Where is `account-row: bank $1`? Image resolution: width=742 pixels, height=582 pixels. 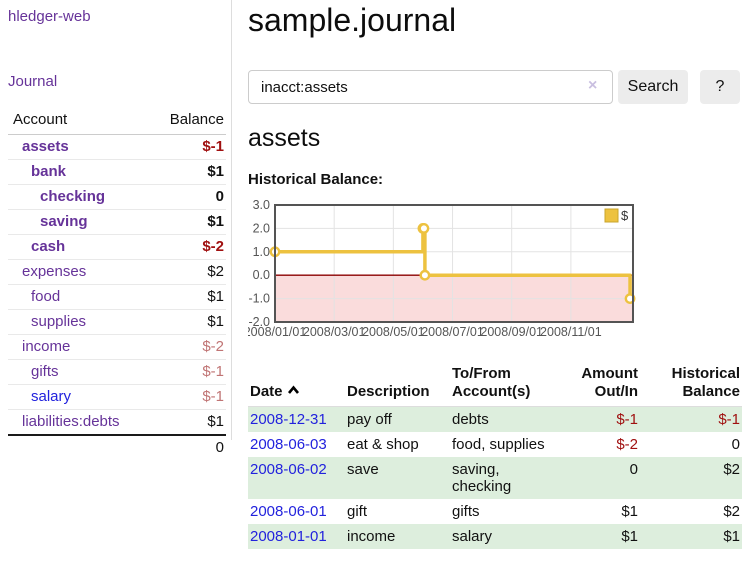 account-row: bank $1 is located at coordinates (117, 172).